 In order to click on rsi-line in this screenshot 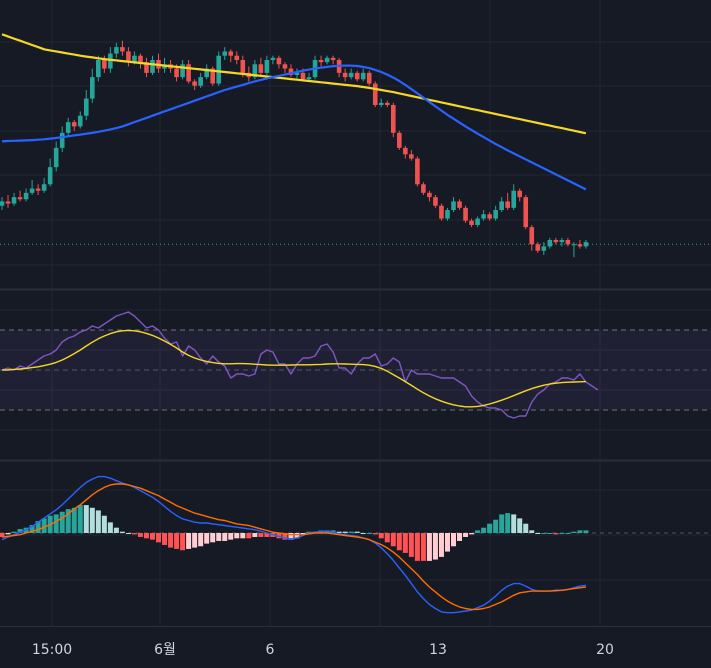, I will do `click(300, 365)`.